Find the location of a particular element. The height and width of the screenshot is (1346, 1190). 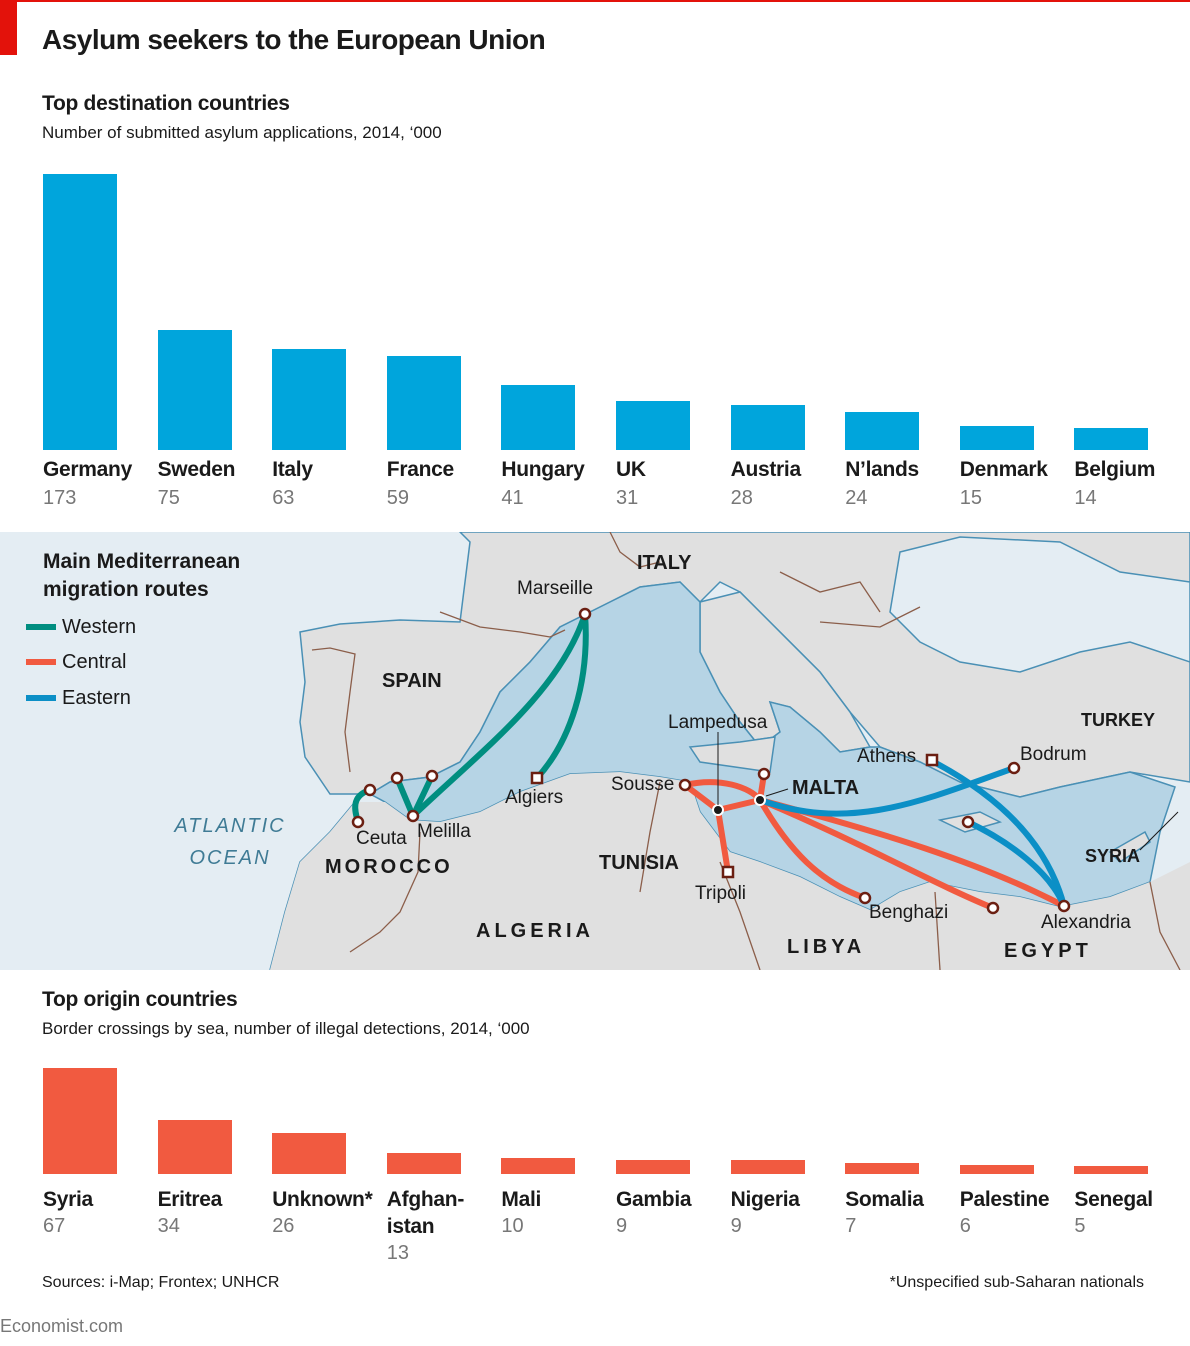

origin-bar-label: Unknown* is located at coordinates (322, 1199).